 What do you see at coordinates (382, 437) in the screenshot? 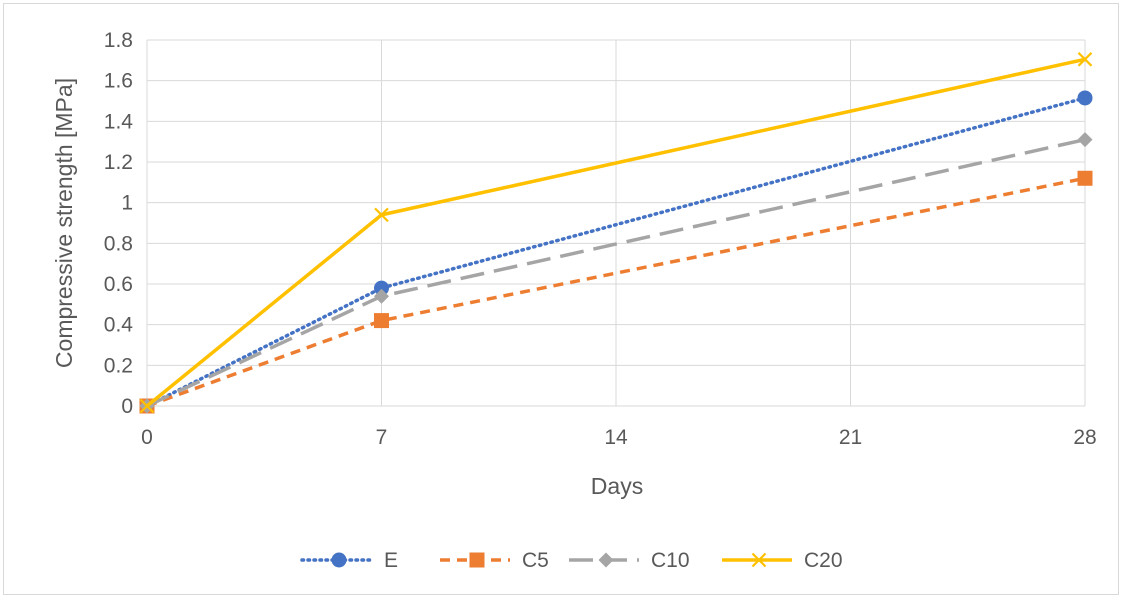
I see `x-tick-label: 7` at bounding box center [382, 437].